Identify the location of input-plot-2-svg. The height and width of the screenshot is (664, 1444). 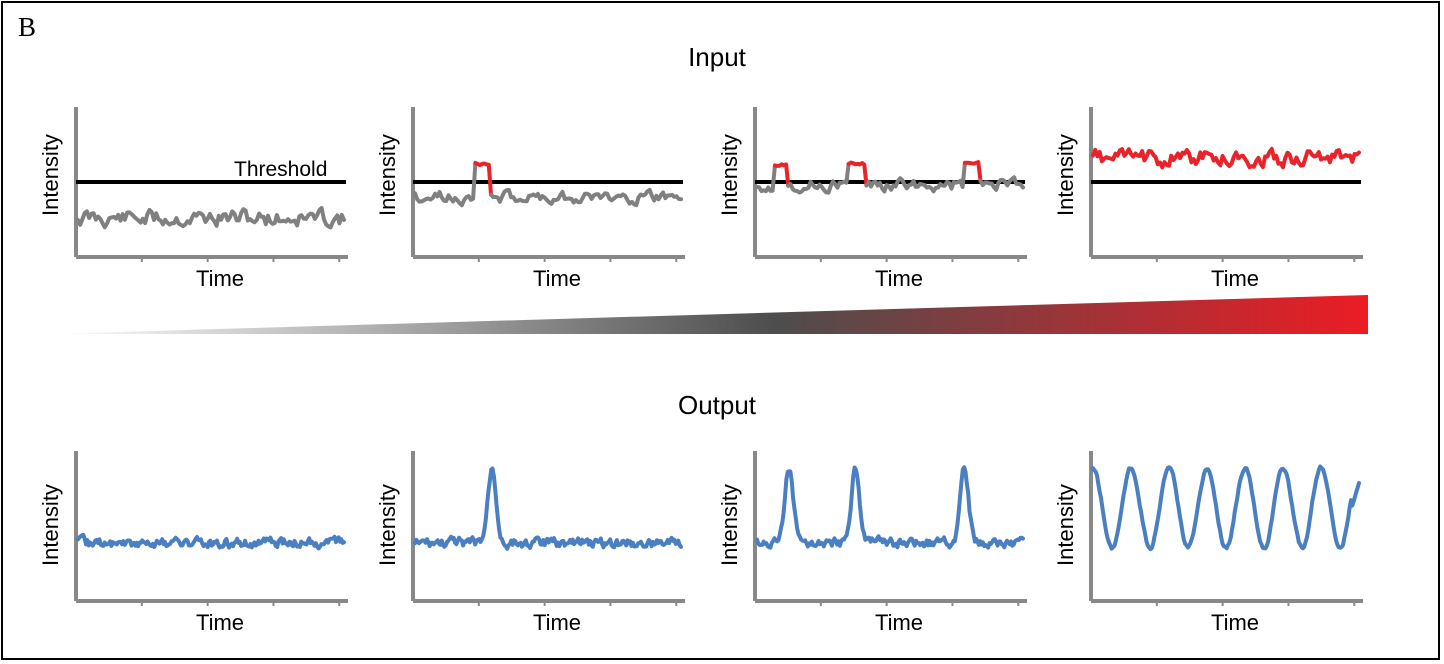
(548, 184).